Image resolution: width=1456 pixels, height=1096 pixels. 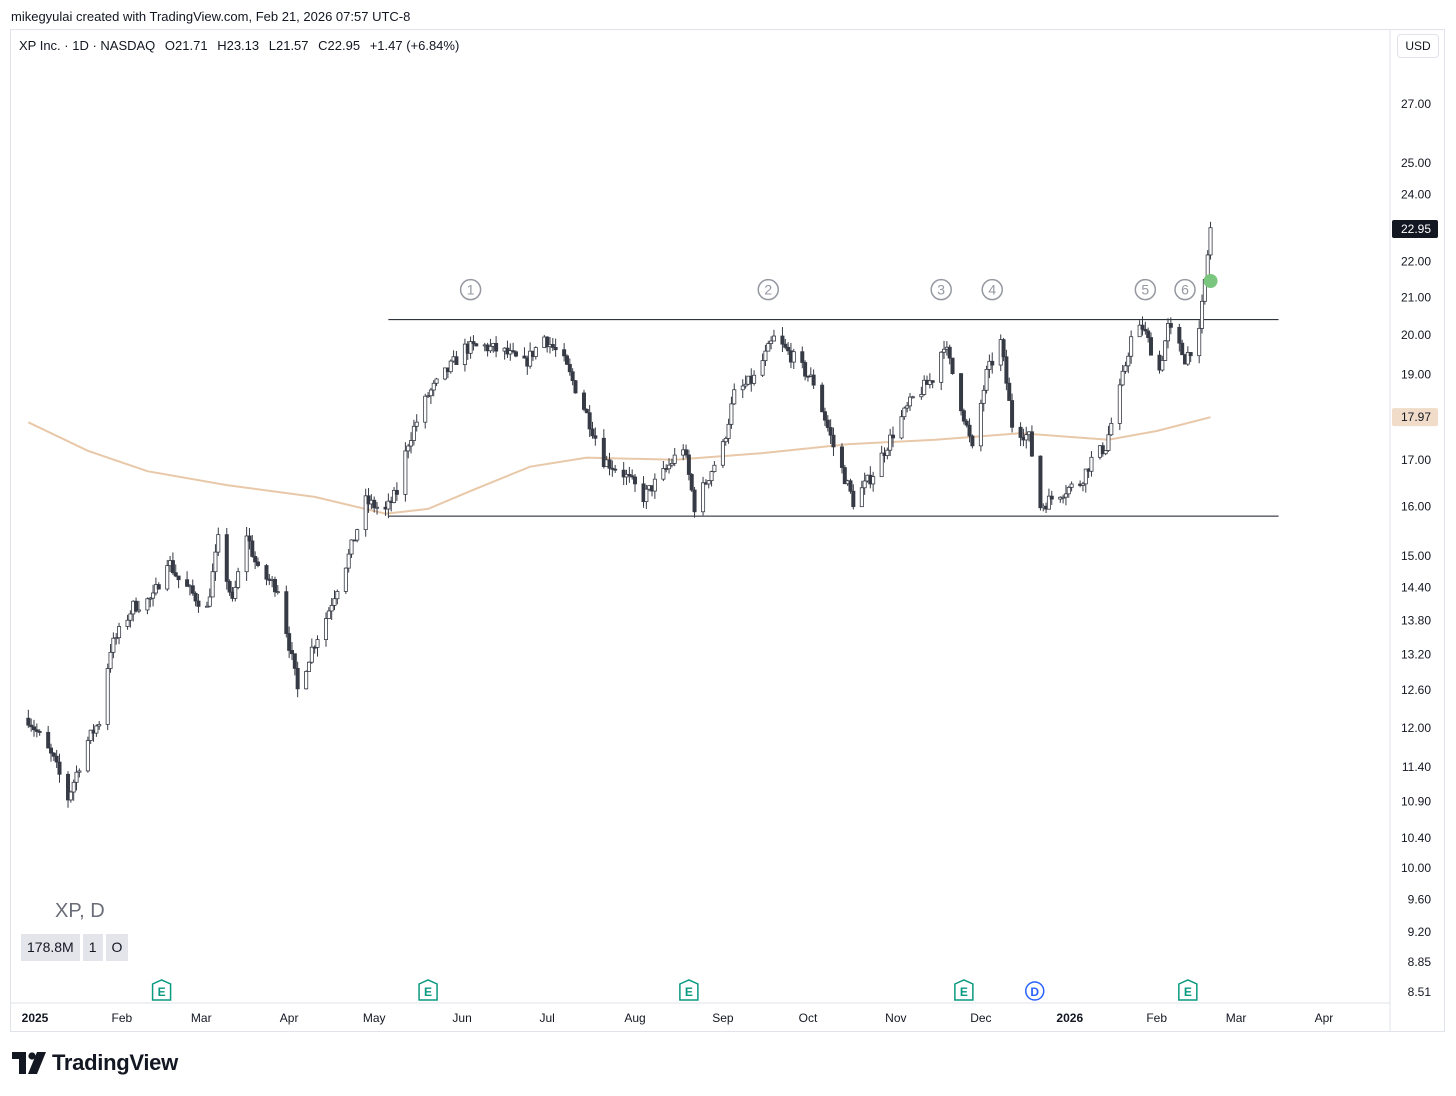 I want to click on time-tick-label: 2025, so click(x=35, y=1018).